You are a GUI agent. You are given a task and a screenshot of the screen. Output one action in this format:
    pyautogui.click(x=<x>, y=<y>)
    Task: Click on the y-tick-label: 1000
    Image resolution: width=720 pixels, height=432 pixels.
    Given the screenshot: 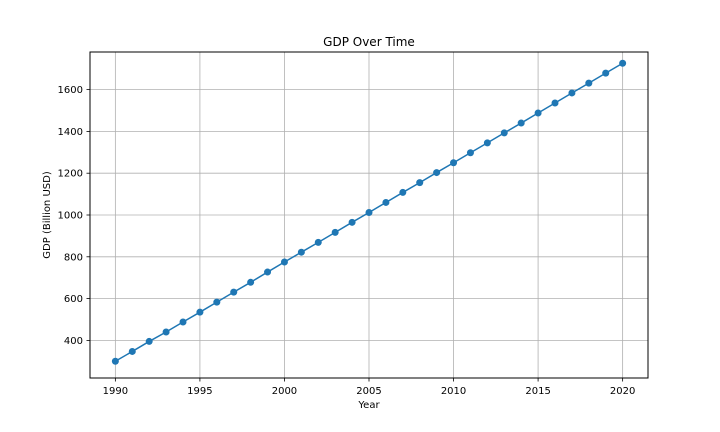 What is the action you would take?
    pyautogui.click(x=70, y=216)
    